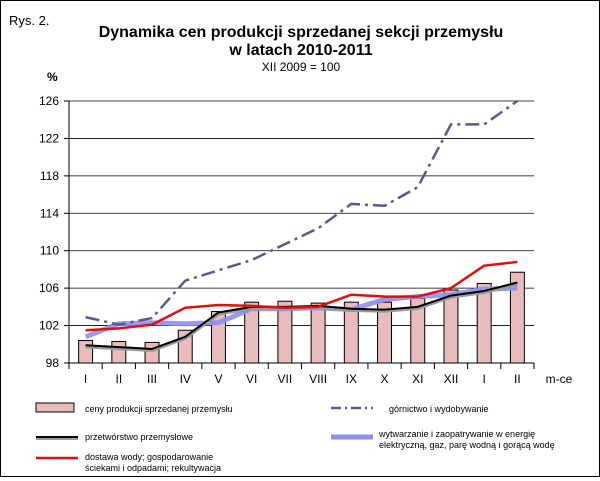  I want to click on y-tick-label: 110, so click(49, 251).